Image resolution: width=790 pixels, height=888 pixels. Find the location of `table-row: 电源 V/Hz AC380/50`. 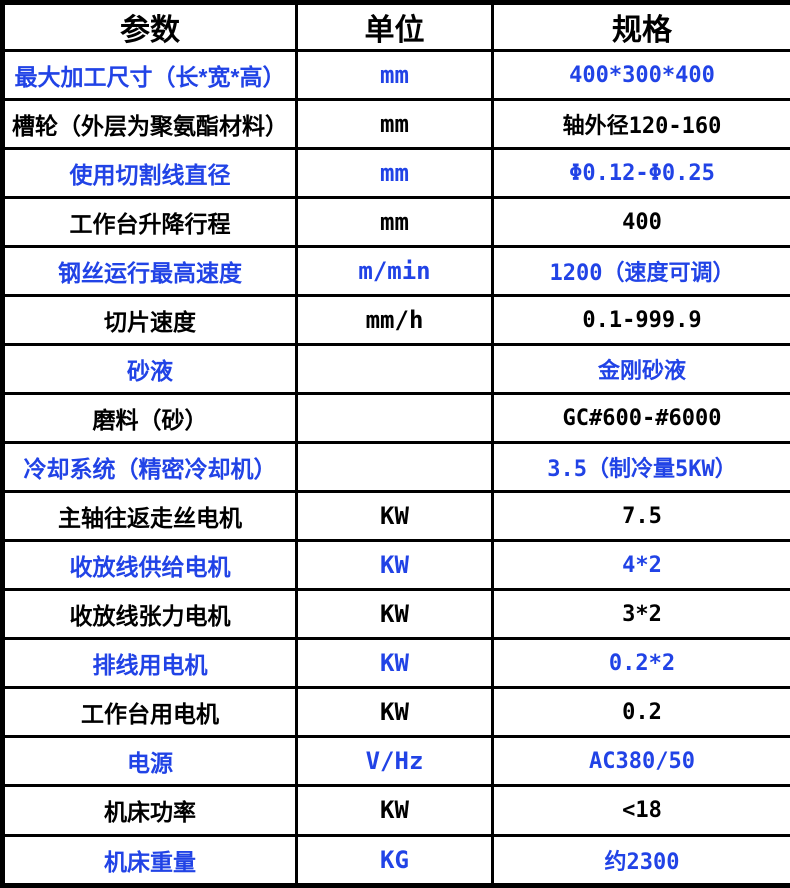

table-row: 电源 V/Hz AC380/50 is located at coordinates (395, 761).